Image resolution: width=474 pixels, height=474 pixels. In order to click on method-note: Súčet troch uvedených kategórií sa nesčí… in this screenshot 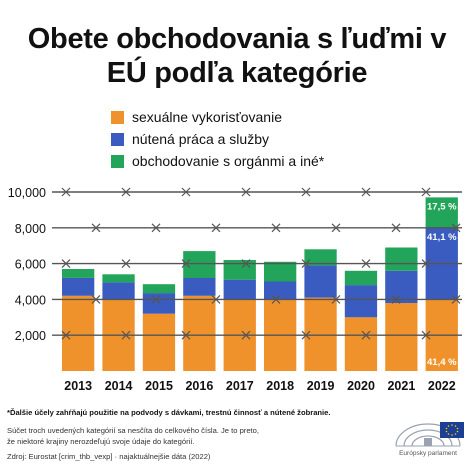, I will do `click(133, 436)`.